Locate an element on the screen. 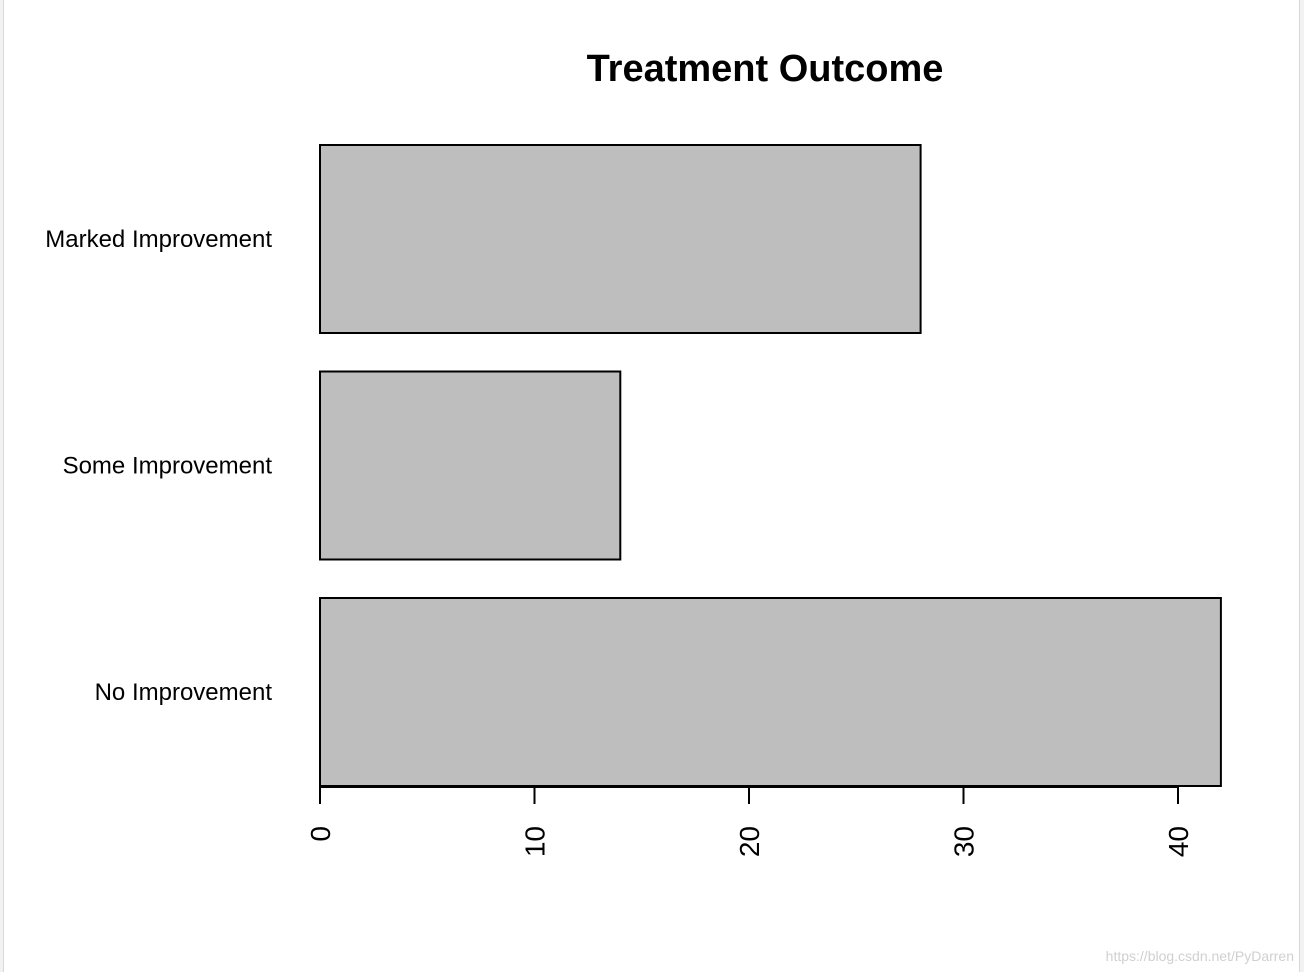 Image resolution: width=1304 pixels, height=972 pixels. x-tick-label-0: 0 is located at coordinates (320, 834).